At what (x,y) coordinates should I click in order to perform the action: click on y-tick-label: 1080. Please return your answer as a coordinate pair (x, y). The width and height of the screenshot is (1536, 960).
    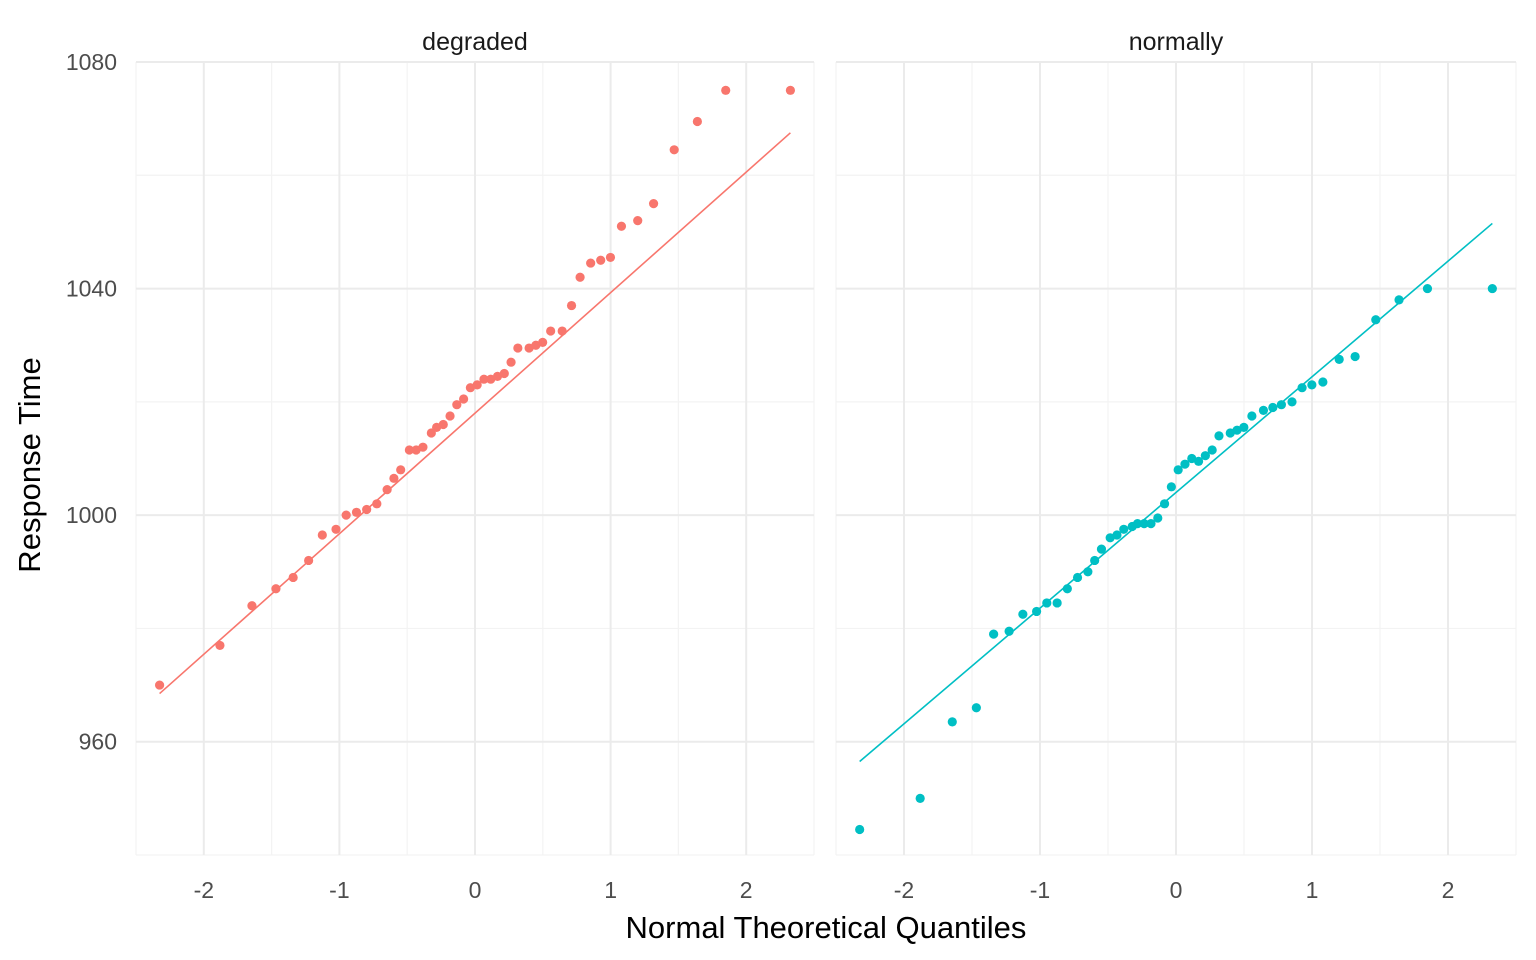
    Looking at the image, I should click on (91, 62).